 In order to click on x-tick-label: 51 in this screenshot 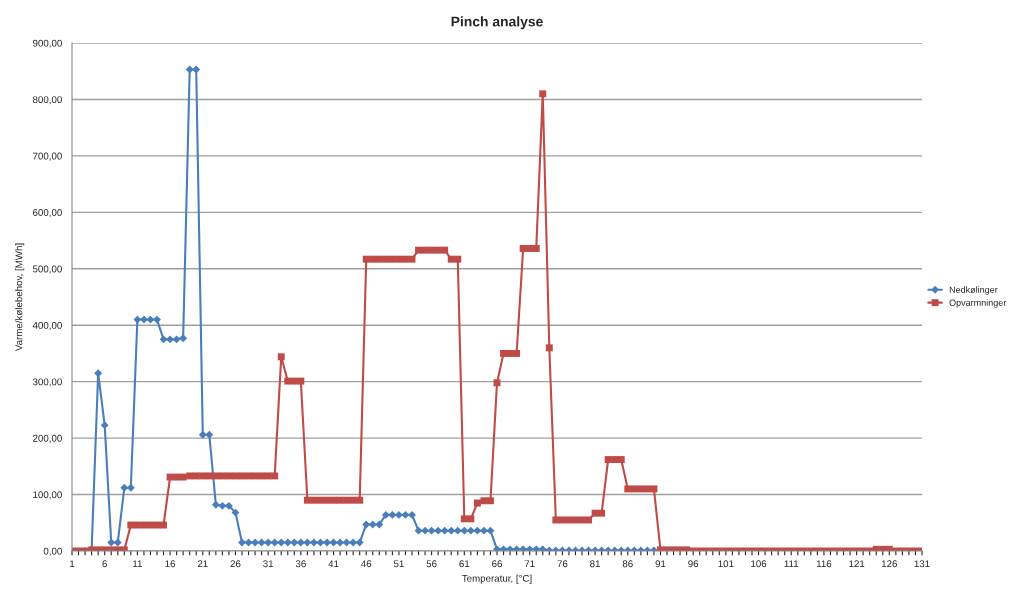, I will do `click(398, 564)`.